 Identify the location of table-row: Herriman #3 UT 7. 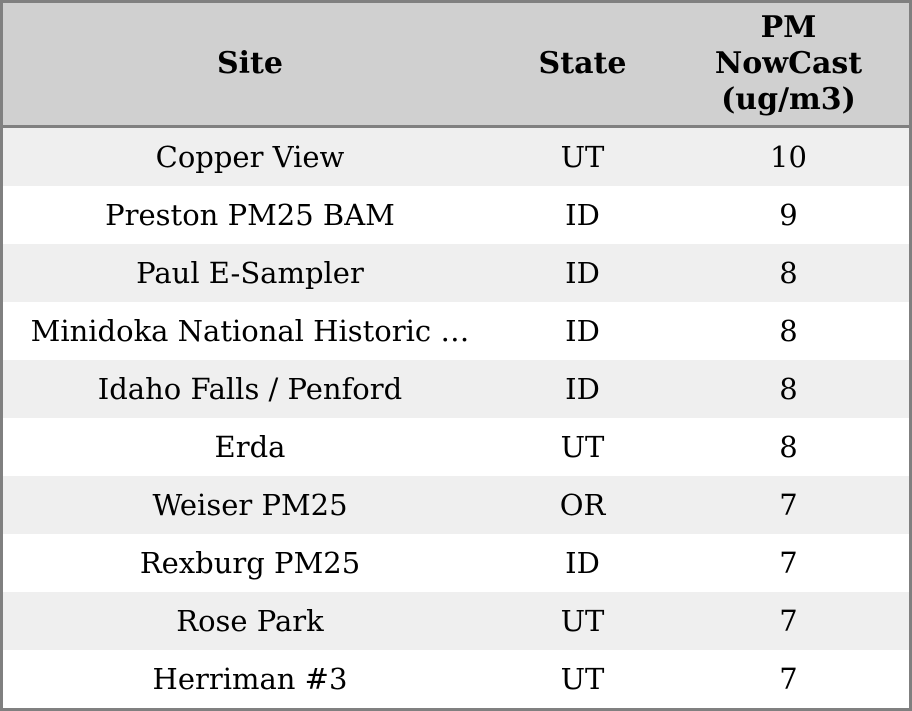
(456, 679).